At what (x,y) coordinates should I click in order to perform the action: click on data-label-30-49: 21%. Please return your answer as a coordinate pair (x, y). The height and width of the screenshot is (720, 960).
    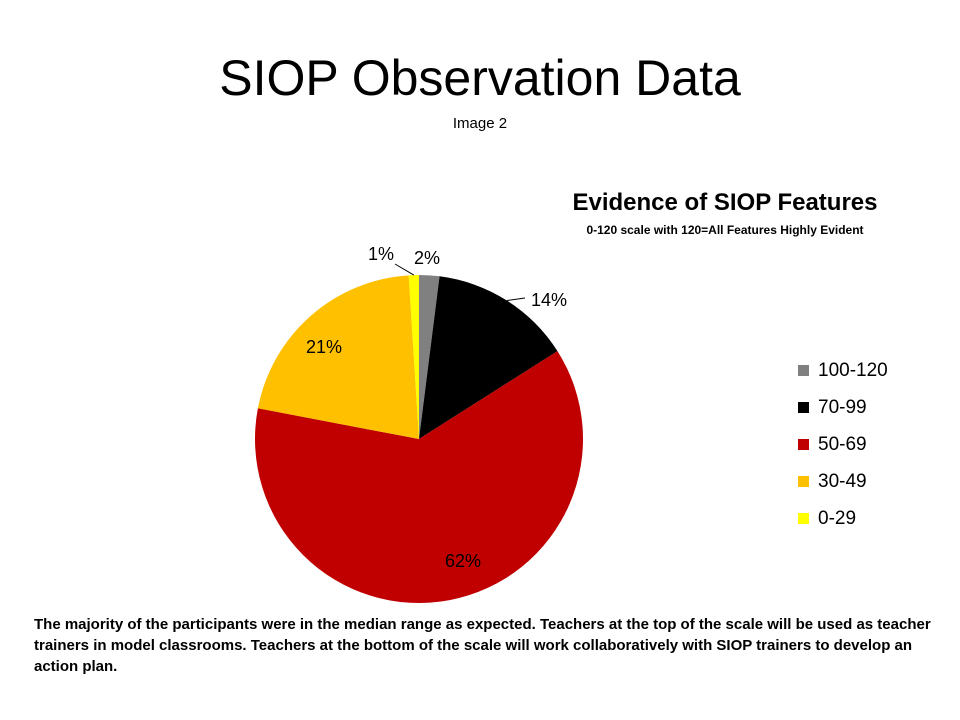
    Looking at the image, I should click on (324, 347).